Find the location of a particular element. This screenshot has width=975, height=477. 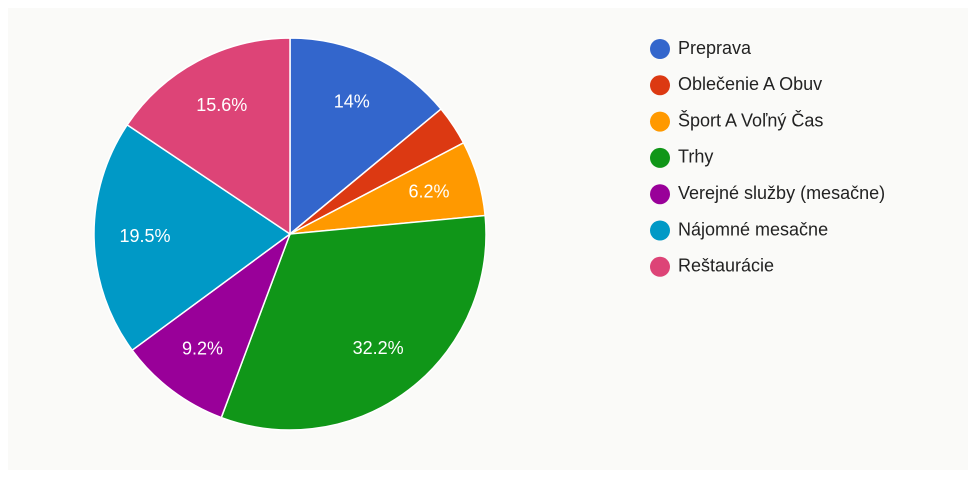

legend-label: Oblečenie A Obuv is located at coordinates (750, 84).